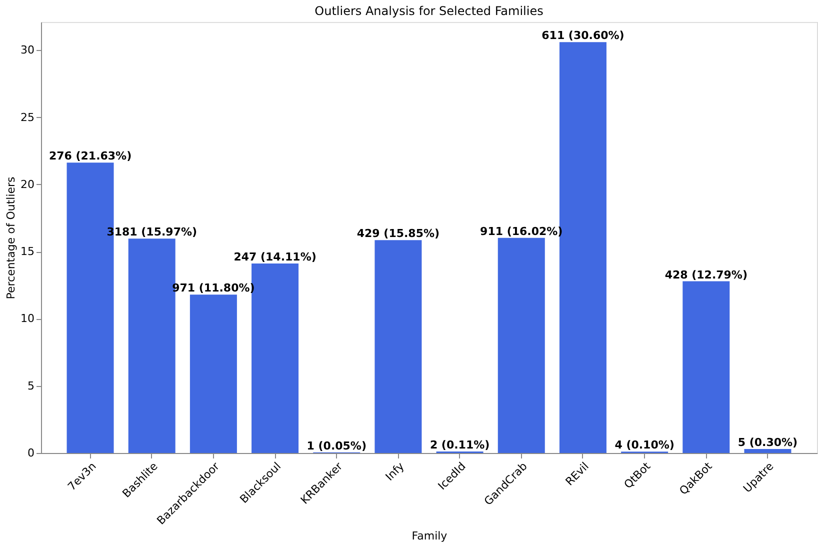 The height and width of the screenshot is (547, 818). I want to click on y-tick-label: 25, so click(27, 117).